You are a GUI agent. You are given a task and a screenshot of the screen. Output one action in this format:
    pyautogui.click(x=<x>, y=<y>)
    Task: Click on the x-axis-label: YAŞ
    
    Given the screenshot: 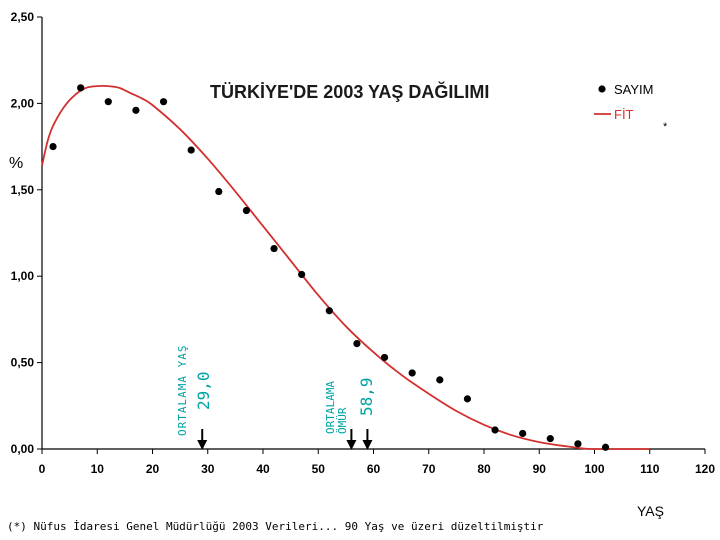 What is the action you would take?
    pyautogui.click(x=650, y=511)
    